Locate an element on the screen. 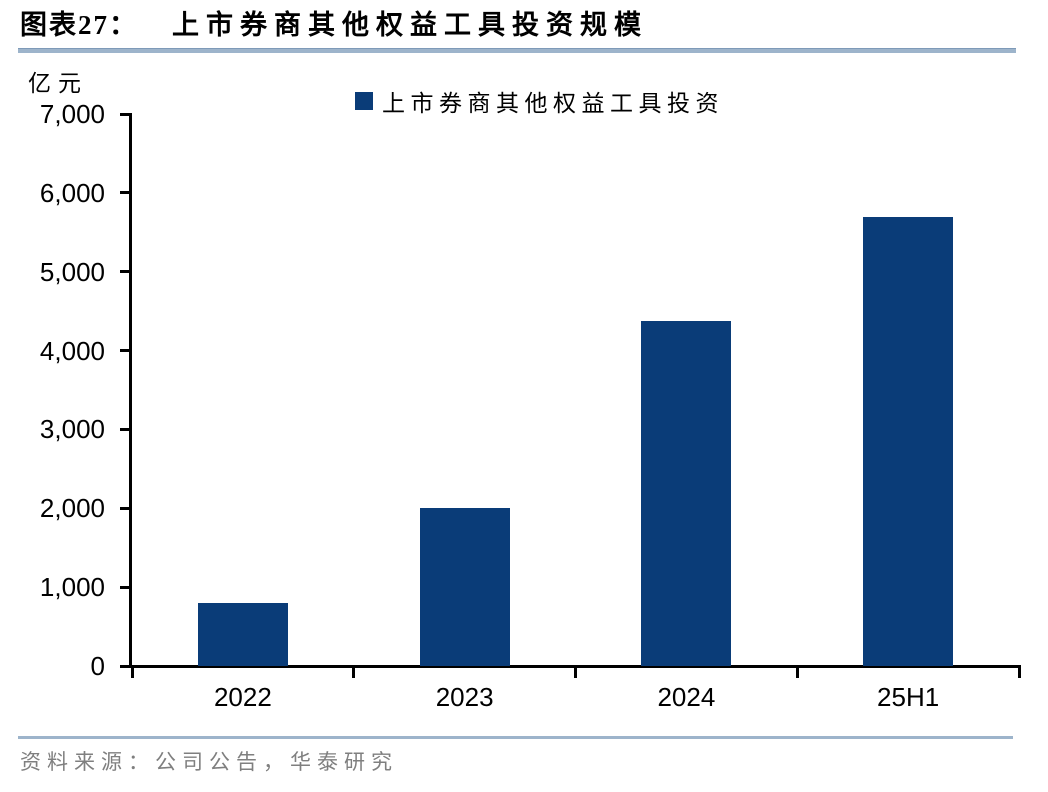  legend-swatch-icon is located at coordinates (364, 101).